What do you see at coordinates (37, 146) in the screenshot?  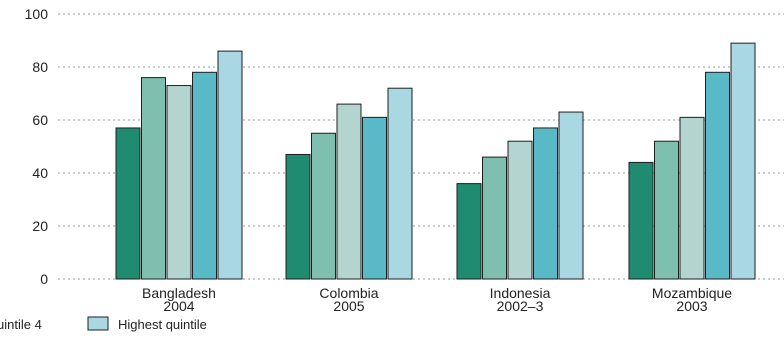 I see `y-axis-ticks: 0 20 40 60 80 100` at bounding box center [37, 146].